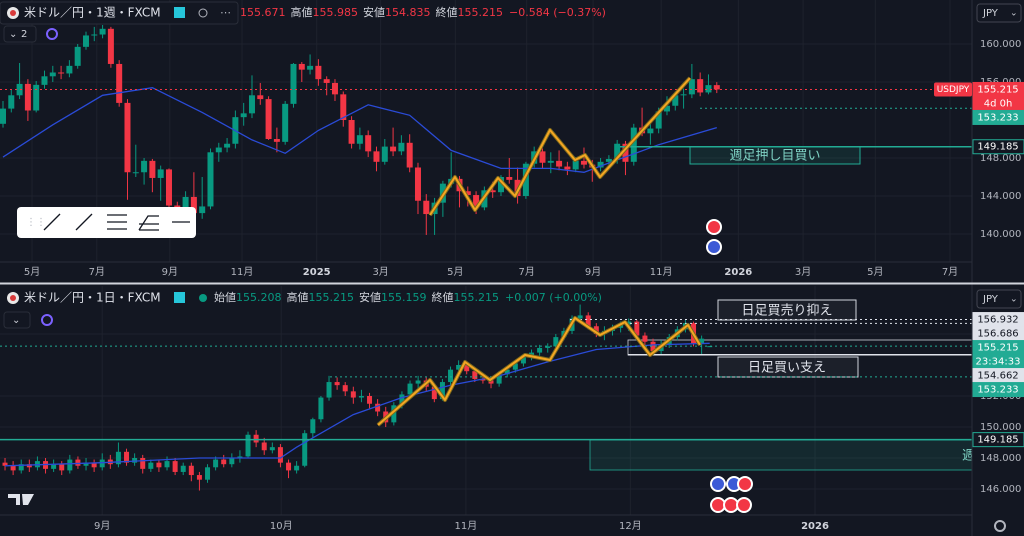 The width and height of the screenshot is (1024, 536). I want to click on x-tick-label: 7月, so click(97, 272).